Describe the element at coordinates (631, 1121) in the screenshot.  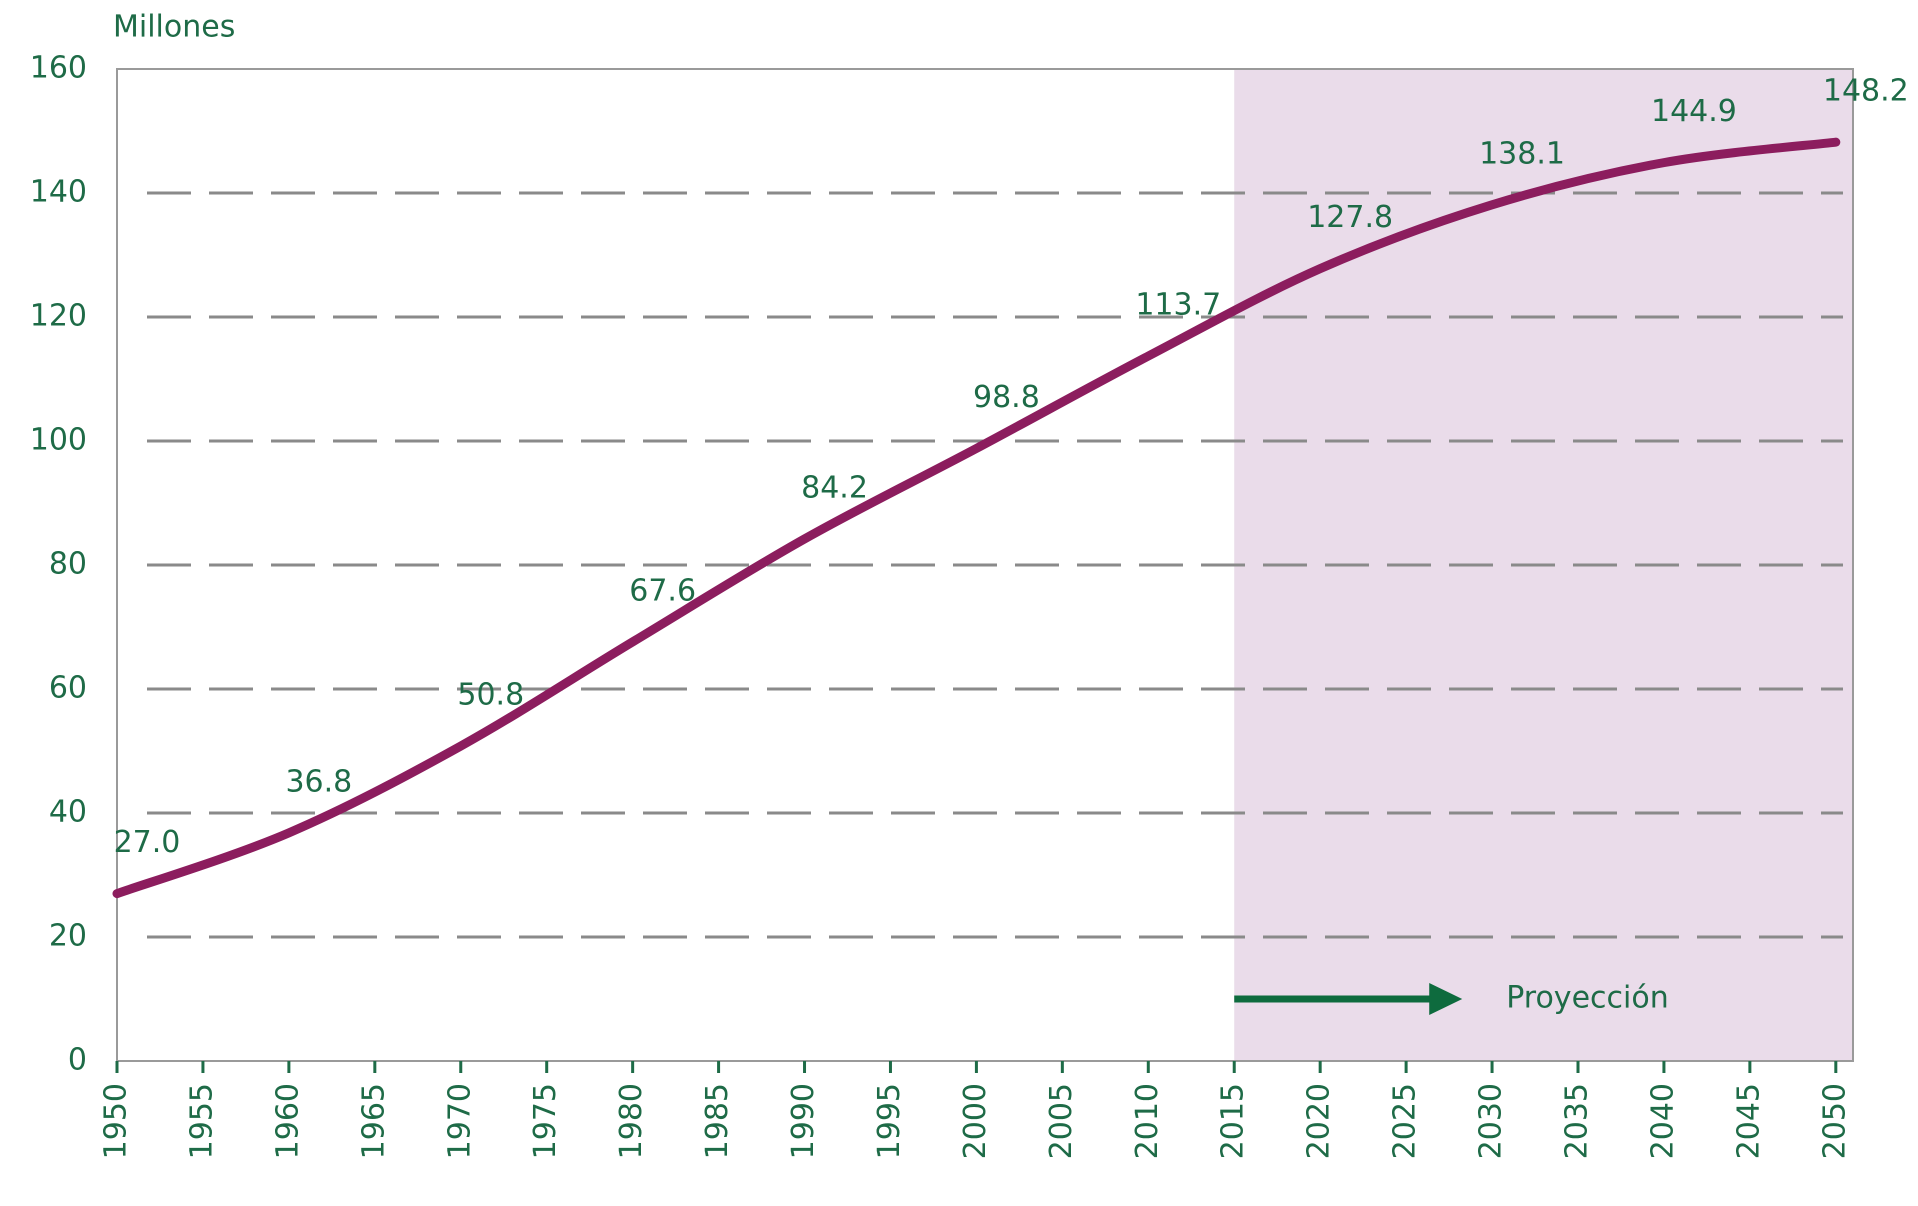
I see `x-tick-label: 1980` at that location.